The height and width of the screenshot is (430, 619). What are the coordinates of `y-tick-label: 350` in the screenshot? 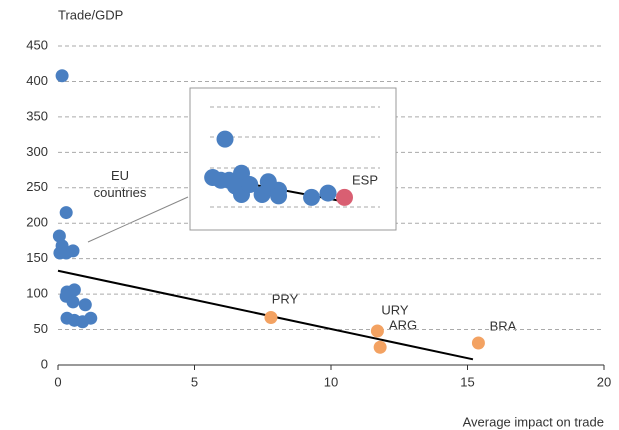 It's located at (37, 115).